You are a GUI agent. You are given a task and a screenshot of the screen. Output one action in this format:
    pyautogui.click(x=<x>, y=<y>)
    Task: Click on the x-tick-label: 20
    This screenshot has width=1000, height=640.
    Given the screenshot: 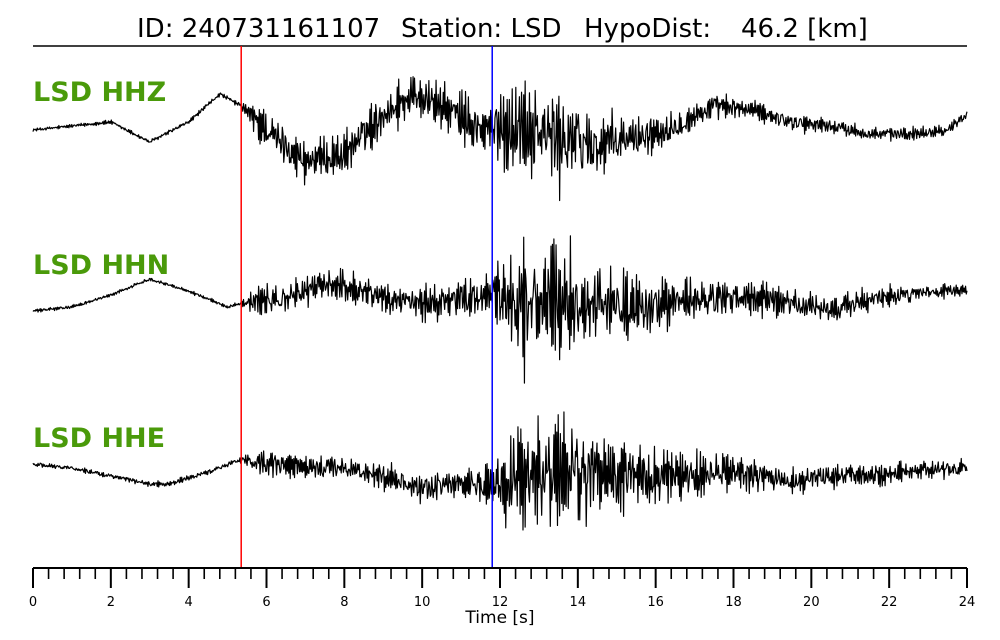 What is the action you would take?
    pyautogui.click(x=811, y=602)
    